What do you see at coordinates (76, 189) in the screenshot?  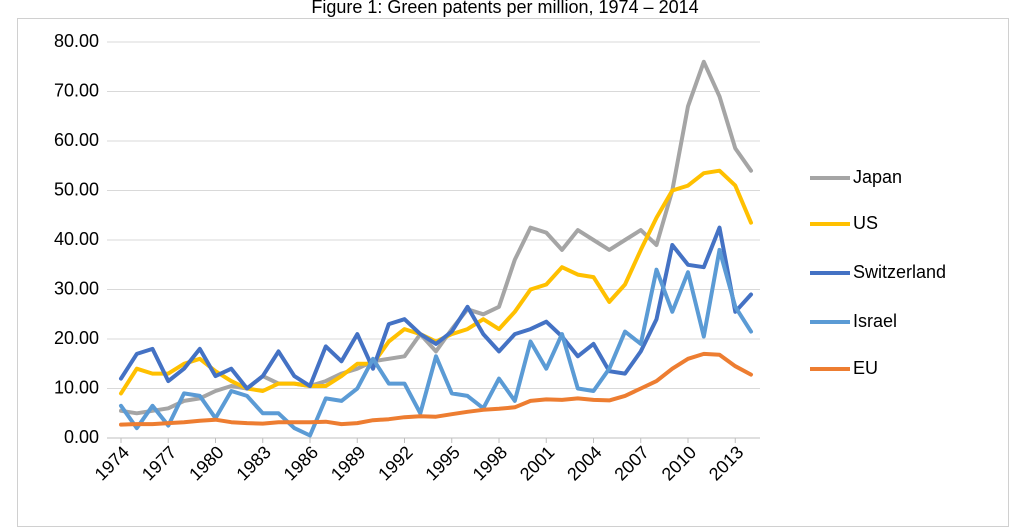 I see `y-tick-label: 50.00` at bounding box center [76, 189].